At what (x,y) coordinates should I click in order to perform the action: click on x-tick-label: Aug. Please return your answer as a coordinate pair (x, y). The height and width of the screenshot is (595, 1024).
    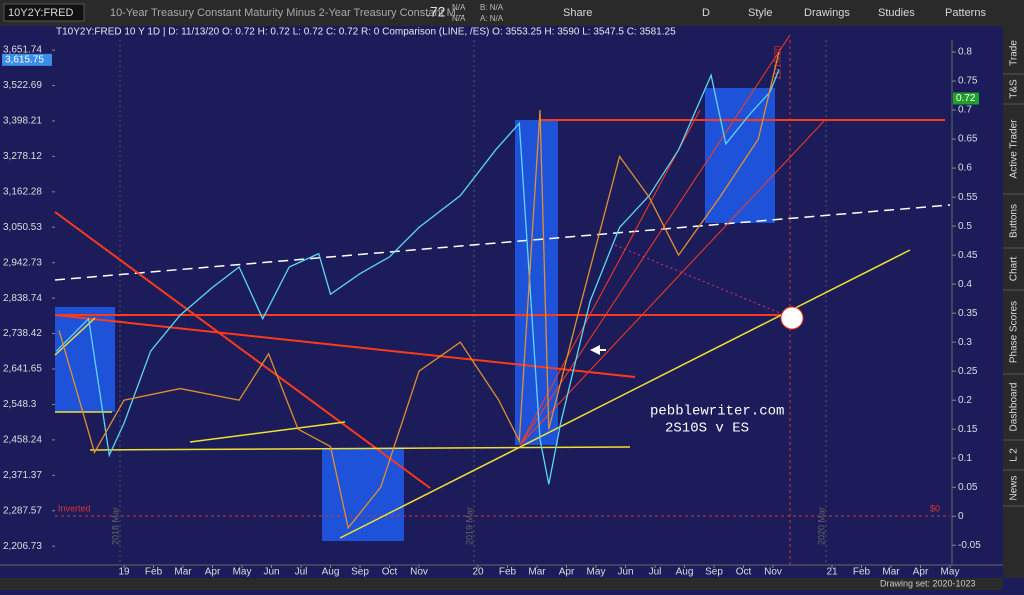
    Looking at the image, I should click on (331, 572).